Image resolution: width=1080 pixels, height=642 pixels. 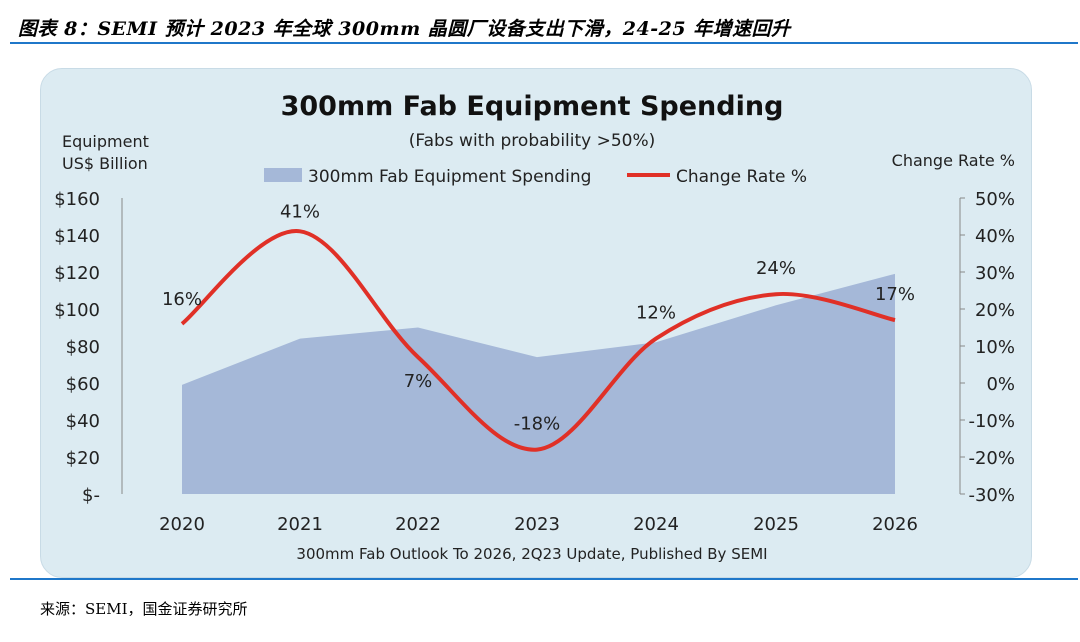 What do you see at coordinates (83, 421) in the screenshot?
I see `left-tick-label: $40` at bounding box center [83, 421].